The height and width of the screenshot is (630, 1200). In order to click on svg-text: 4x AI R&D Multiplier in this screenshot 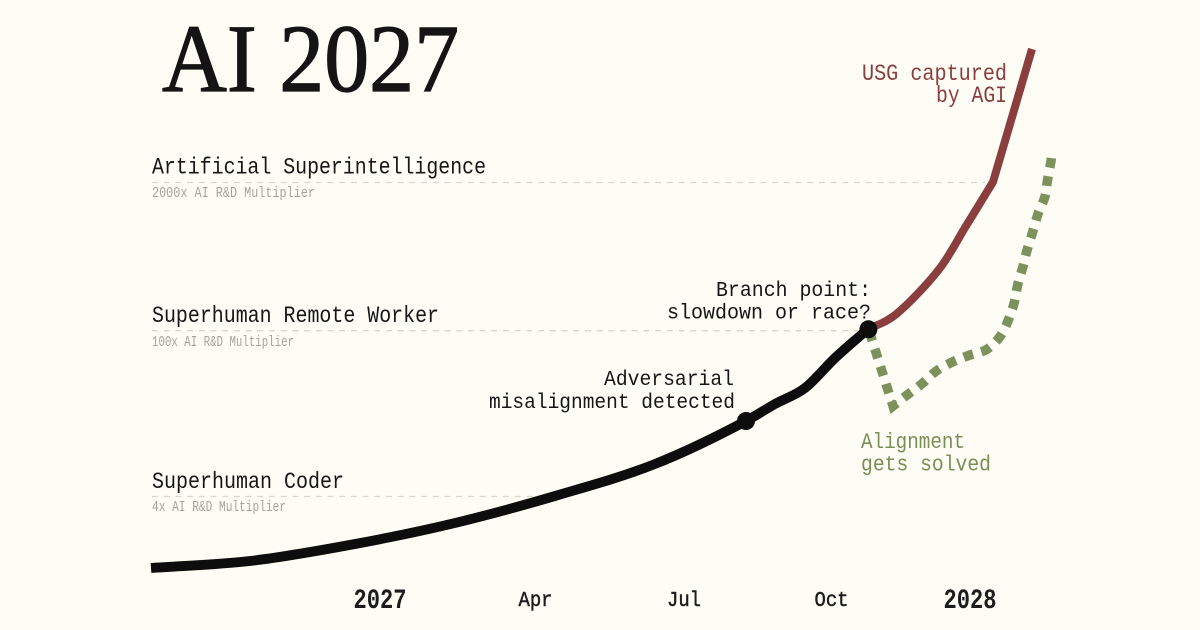, I will do `click(219, 508)`.